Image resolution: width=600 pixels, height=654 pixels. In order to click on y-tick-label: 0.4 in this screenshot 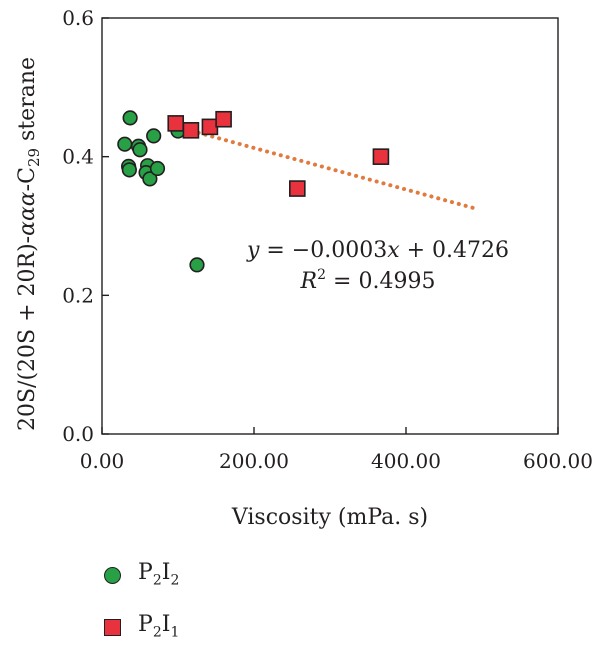, I will do `click(78, 157)`.